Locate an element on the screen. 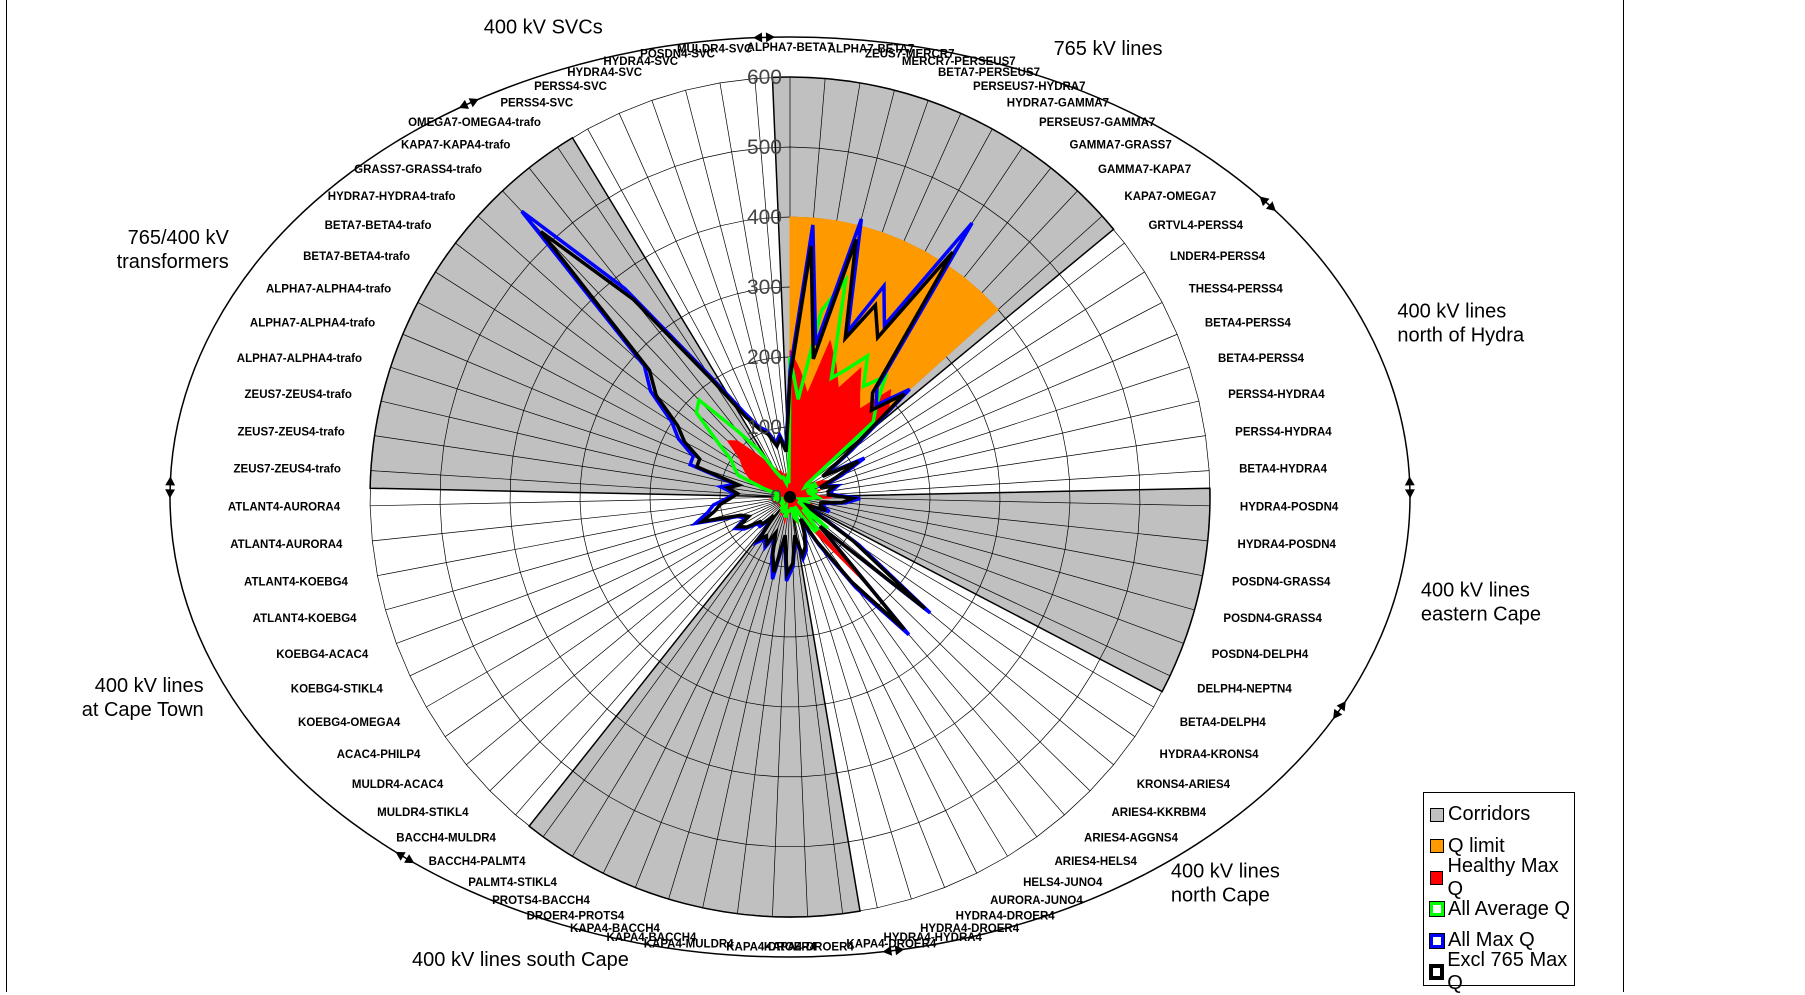  group-label-1: 400 kV lines north of Hydra is located at coordinates (1461, 323).